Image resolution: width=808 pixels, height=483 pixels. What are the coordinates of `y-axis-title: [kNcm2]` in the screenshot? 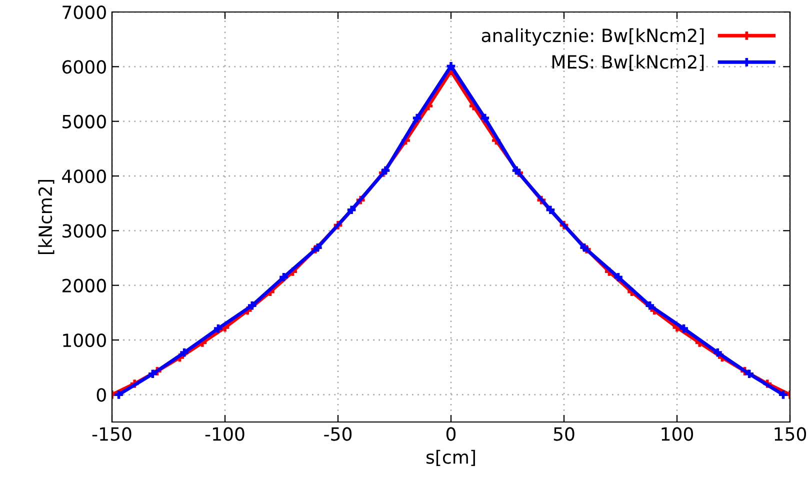 It's located at (46, 217).